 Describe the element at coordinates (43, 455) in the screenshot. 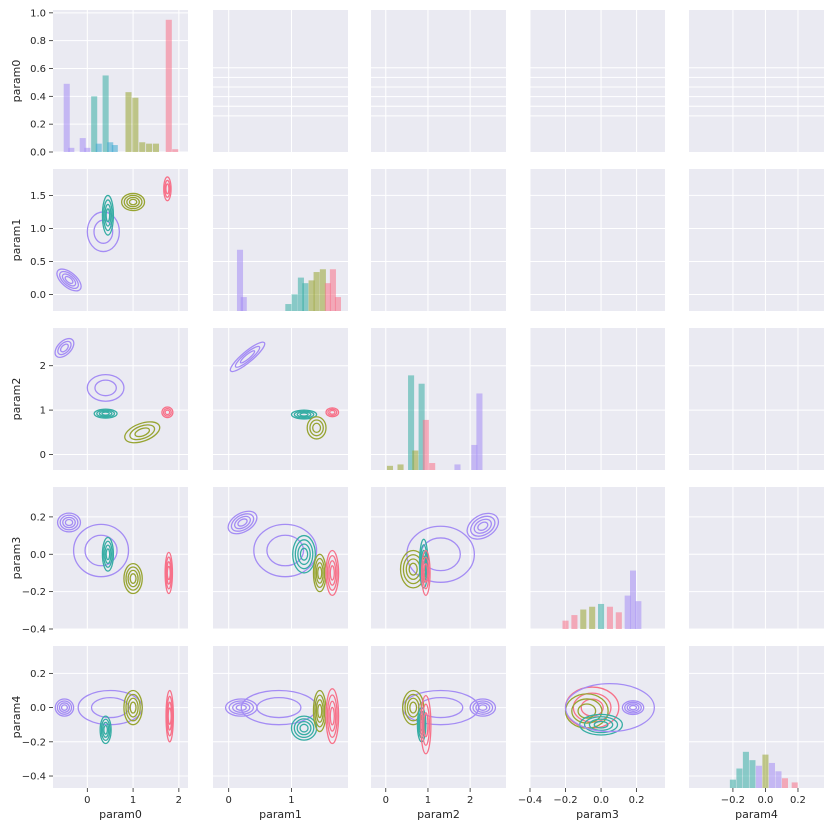

I see `y-tick-label: 0` at that location.